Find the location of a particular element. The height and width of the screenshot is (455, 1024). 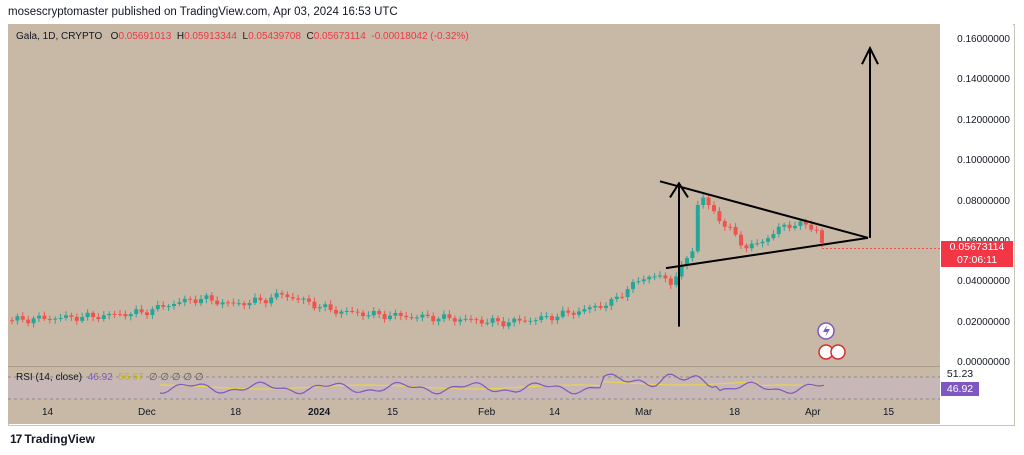

tradingview-brand: 17 TradingView is located at coordinates (52, 439).